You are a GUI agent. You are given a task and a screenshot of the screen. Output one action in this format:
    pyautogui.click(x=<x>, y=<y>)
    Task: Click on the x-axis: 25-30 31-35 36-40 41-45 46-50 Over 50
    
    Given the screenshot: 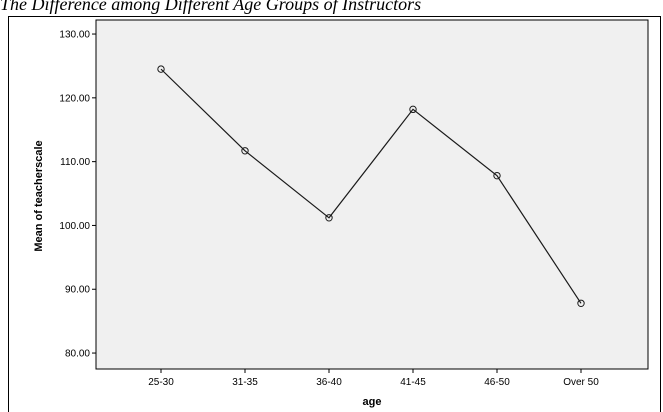 What is the action you would take?
    pyautogui.click(x=373, y=378)
    